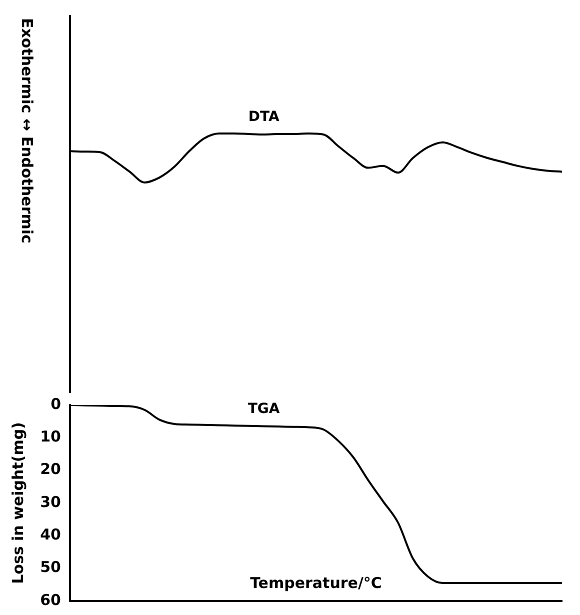 The height and width of the screenshot is (615, 580). I want to click on y-tick-label: 60, so click(50, 599).